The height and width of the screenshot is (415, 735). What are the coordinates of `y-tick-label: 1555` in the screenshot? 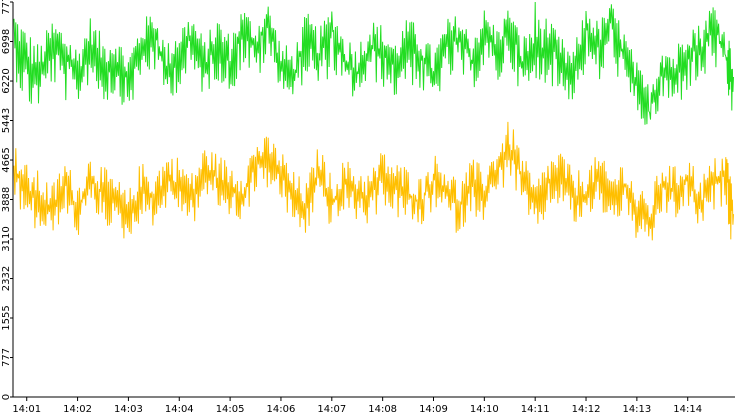 It's located at (6, 317).